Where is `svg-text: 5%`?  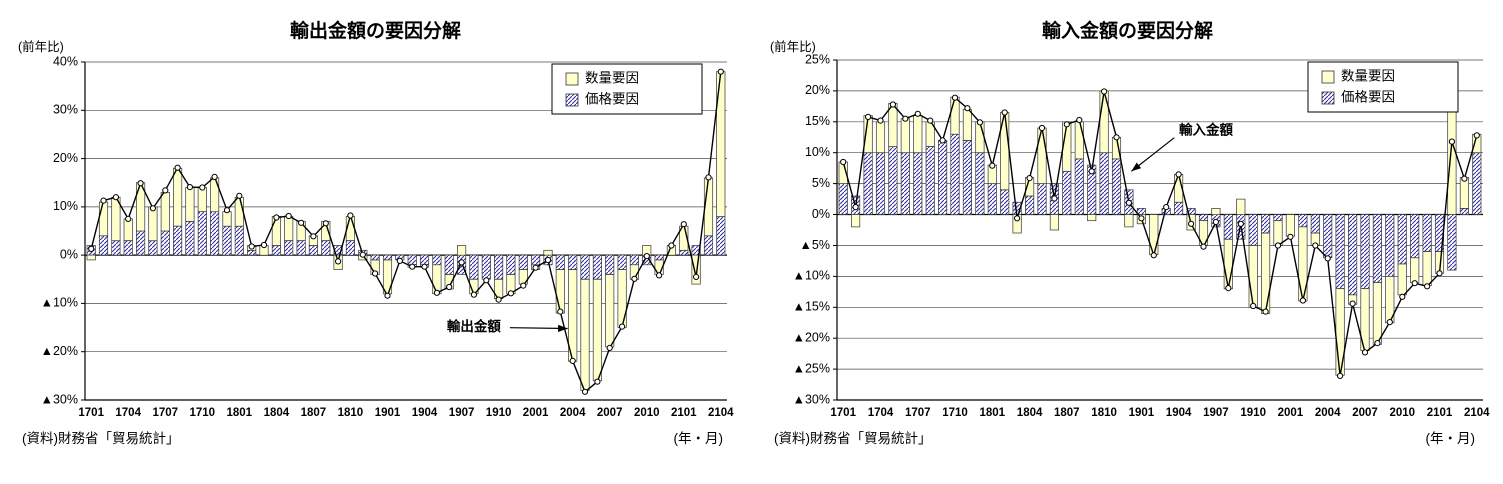
svg-text: 5% is located at coordinates (821, 183).